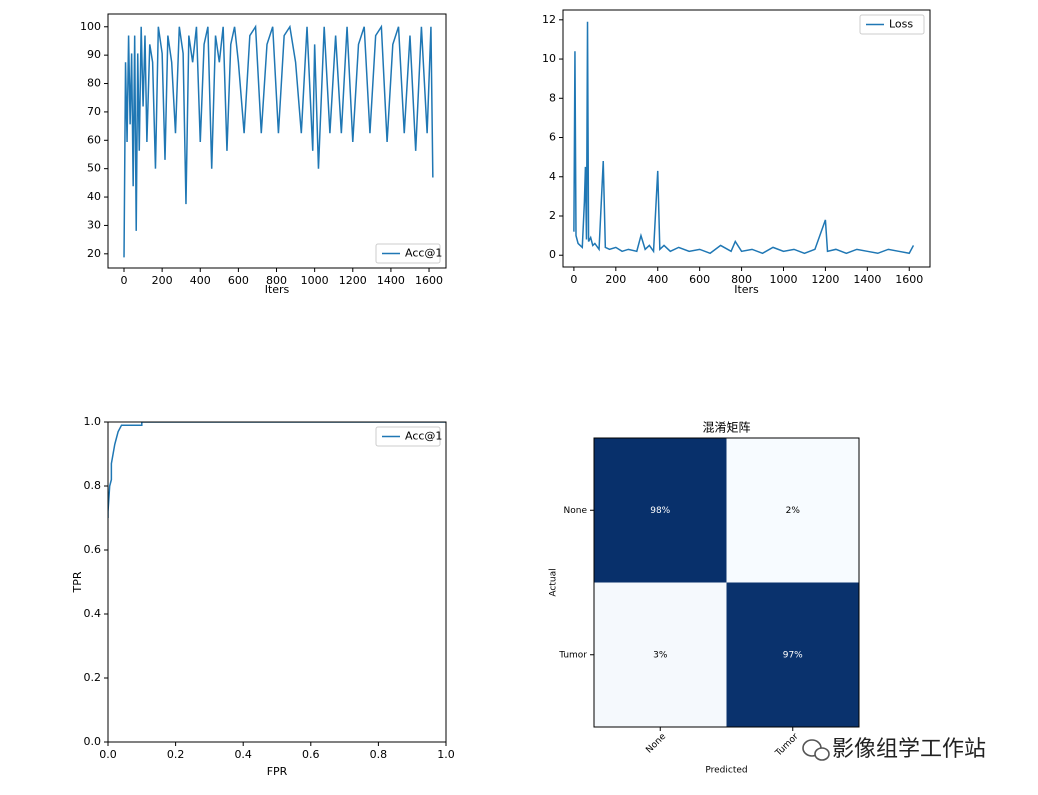 Image resolution: width=1038 pixels, height=795 pixels. Describe the element at coordinates (93, 677) in the screenshot. I see `y-tick-label: 0.2` at that location.